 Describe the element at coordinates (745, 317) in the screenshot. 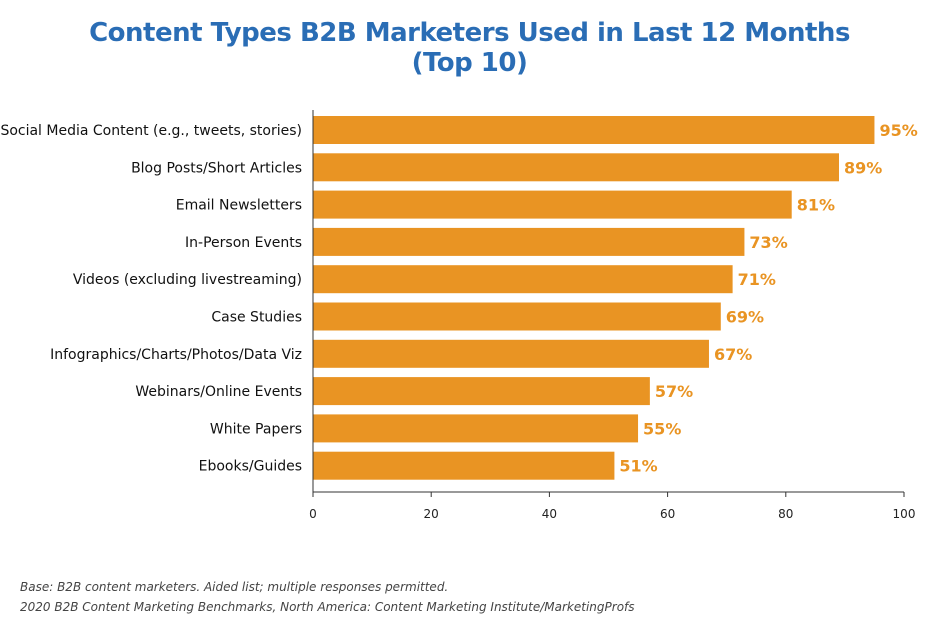

I see `data-label: 69%` at that location.